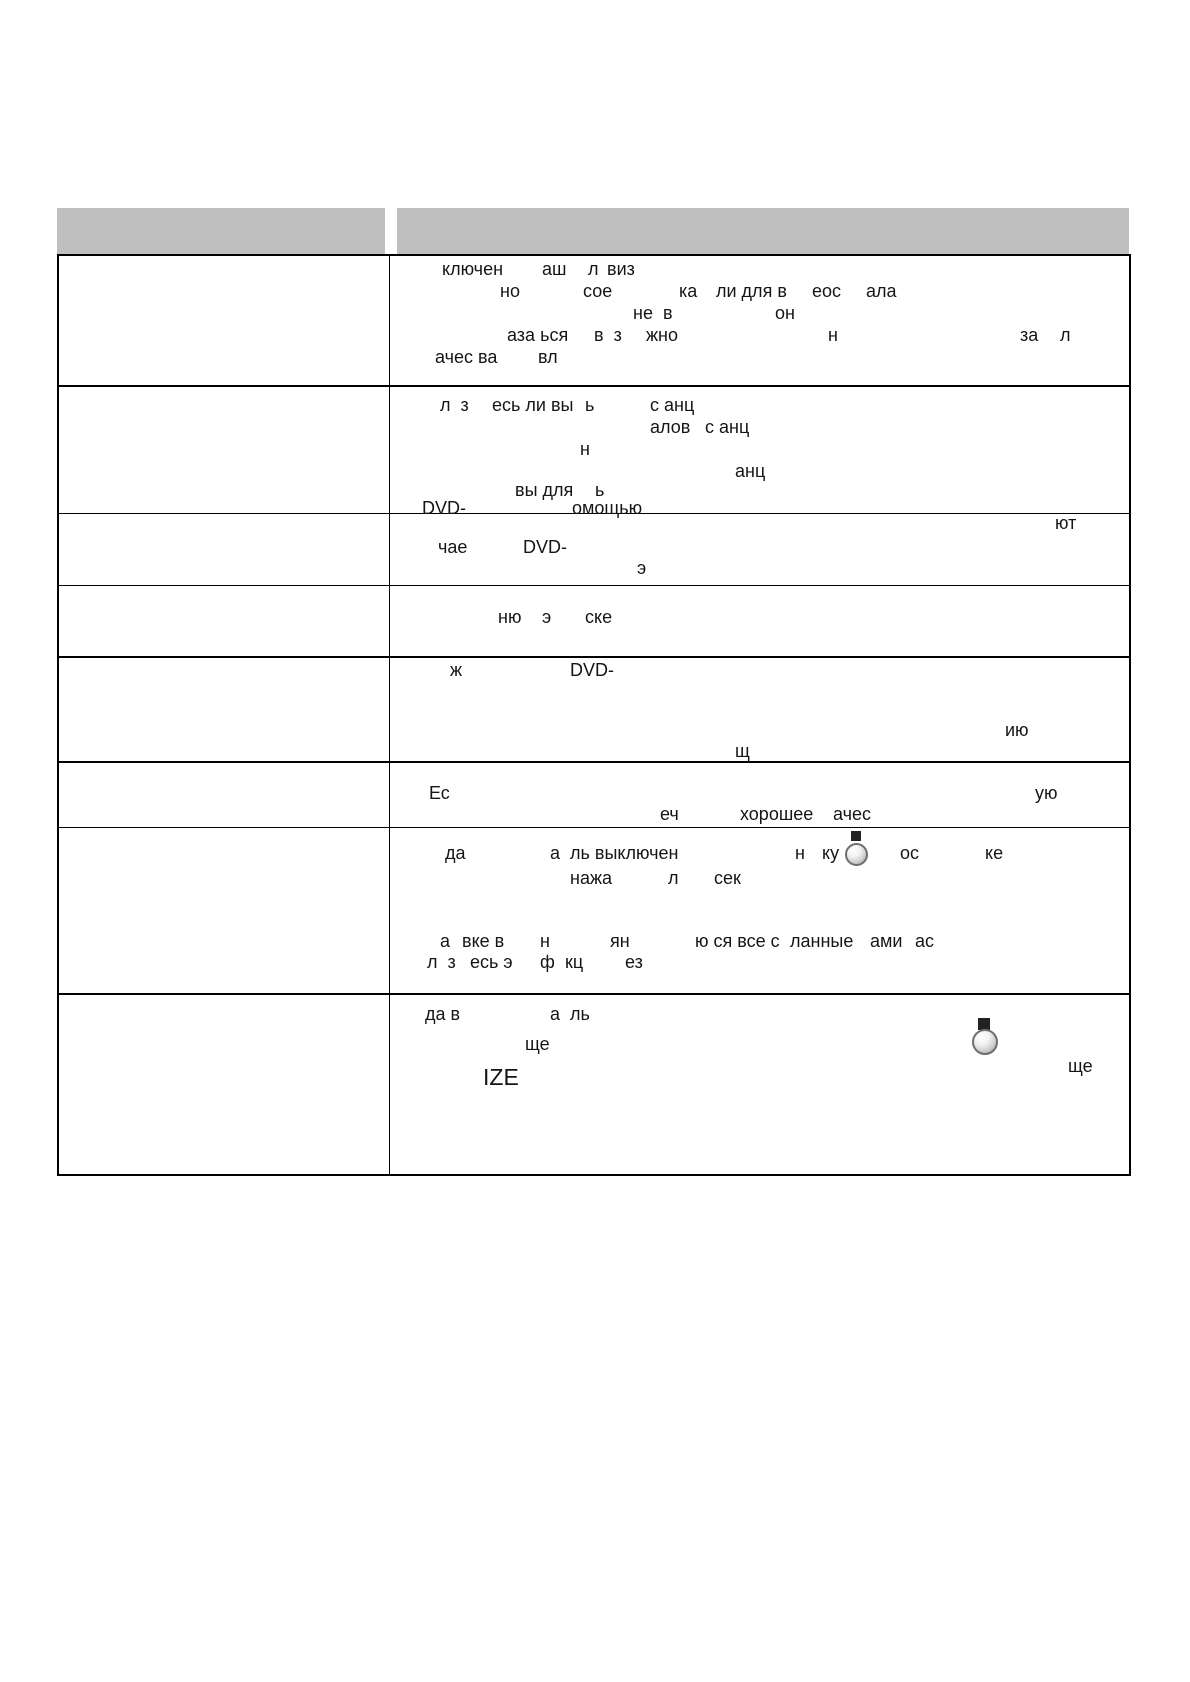 The height and width of the screenshot is (1682, 1190). What do you see at coordinates (548, 357) in the screenshot?
I see `text-fragment: вл` at bounding box center [548, 357].